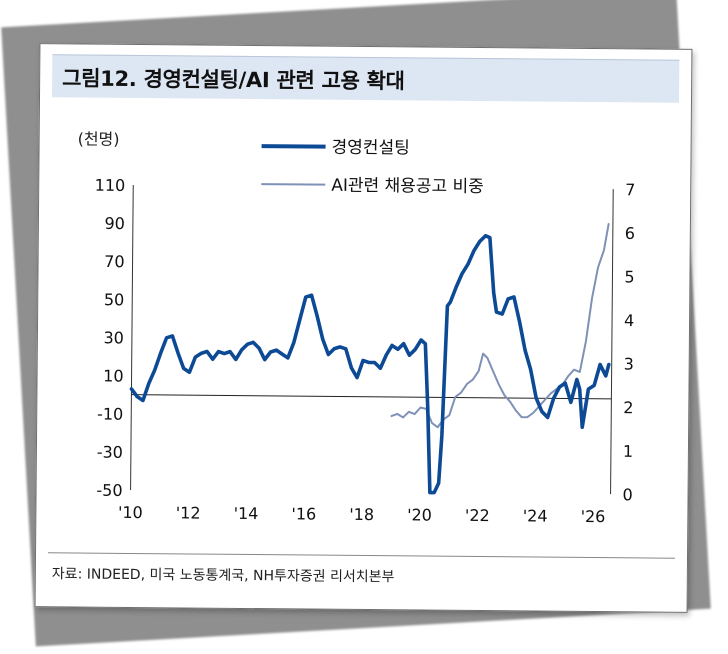 The width and height of the screenshot is (728, 654). Describe the element at coordinates (629, 320) in the screenshot. I see `right-tick-label: 4` at that location.